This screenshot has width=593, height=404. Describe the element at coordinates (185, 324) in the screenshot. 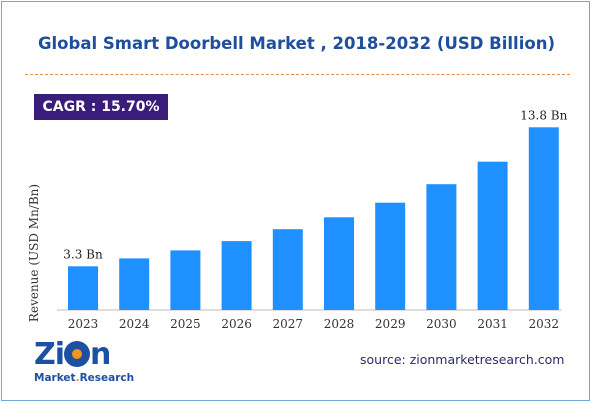

I see `x-tick-2025: 2025` at that location.